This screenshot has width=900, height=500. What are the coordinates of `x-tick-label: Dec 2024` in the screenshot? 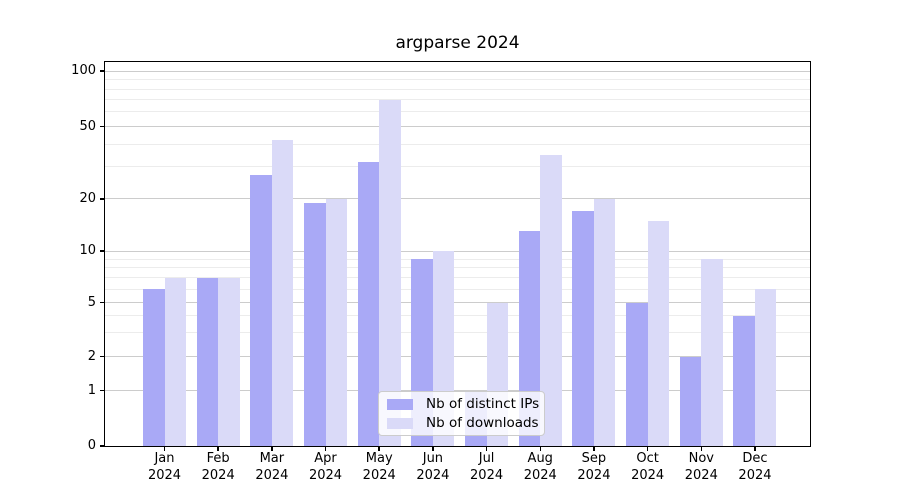 It's located at (755, 467).